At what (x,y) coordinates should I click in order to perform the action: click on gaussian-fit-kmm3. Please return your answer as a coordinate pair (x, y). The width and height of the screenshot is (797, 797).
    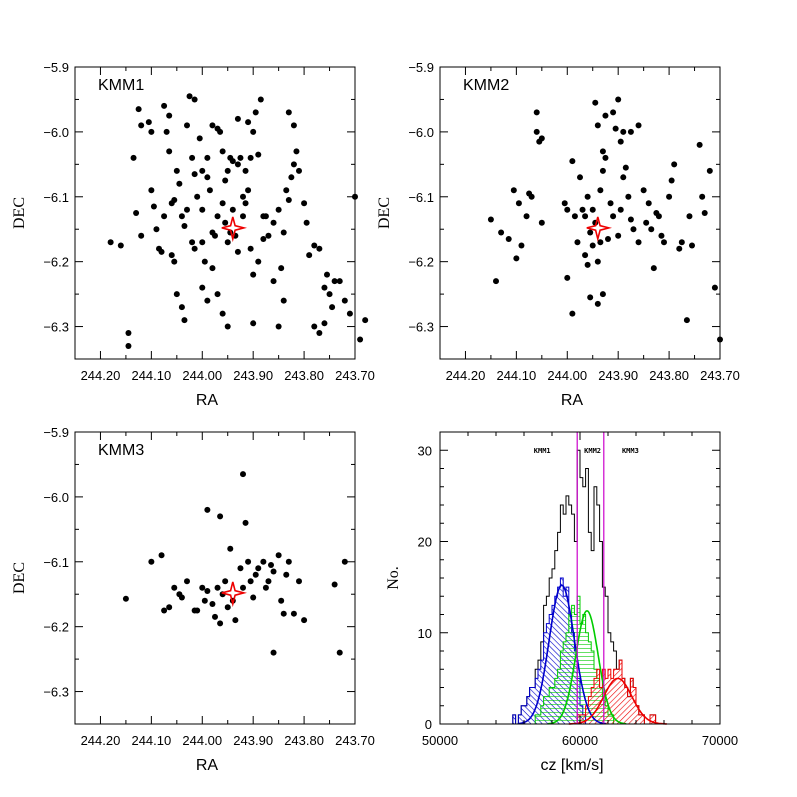
    Looking at the image, I should click on (617, 701).